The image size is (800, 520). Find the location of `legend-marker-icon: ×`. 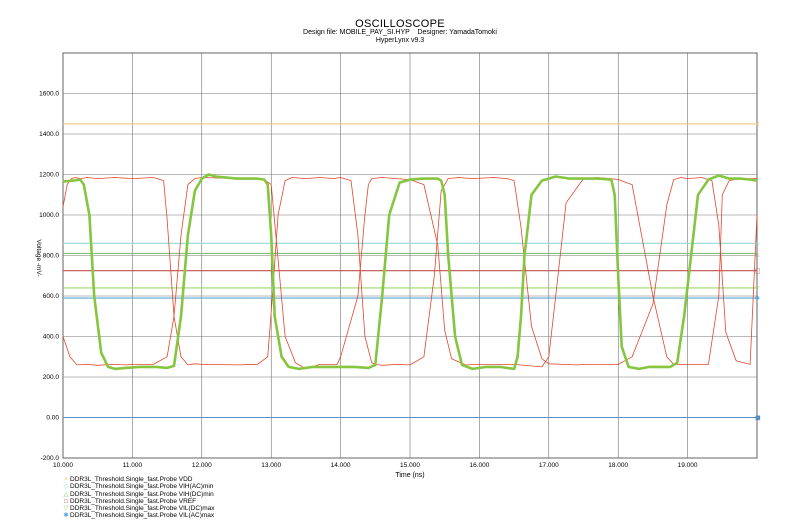

legend-marker-icon: × is located at coordinates (66, 479).